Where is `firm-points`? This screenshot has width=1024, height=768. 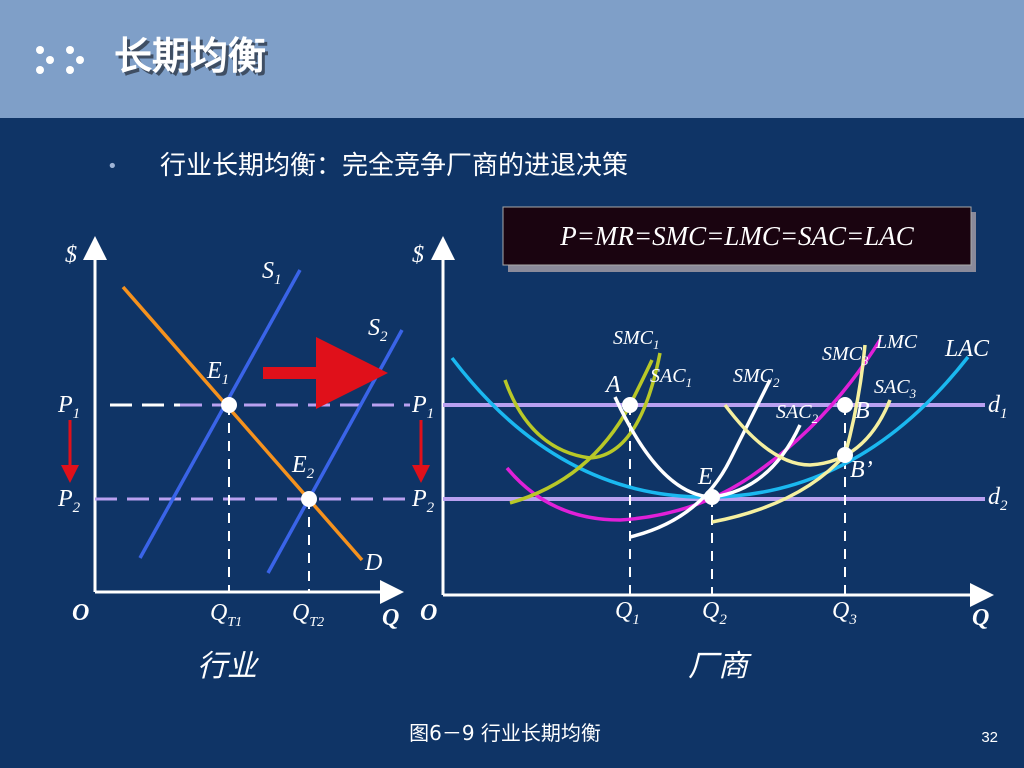
firm-points is located at coordinates (737, 451).